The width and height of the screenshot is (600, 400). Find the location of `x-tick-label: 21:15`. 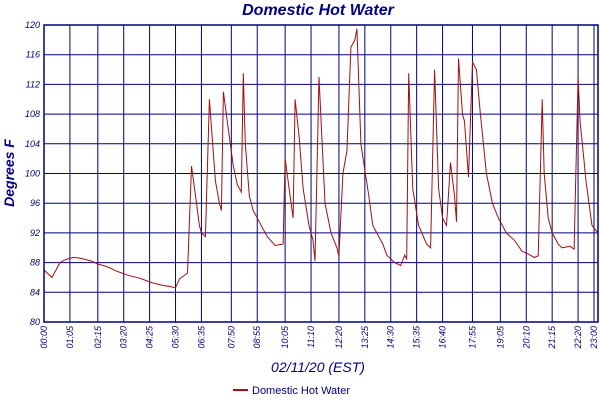

x-tick-label: 21:15 is located at coordinates (552, 337).